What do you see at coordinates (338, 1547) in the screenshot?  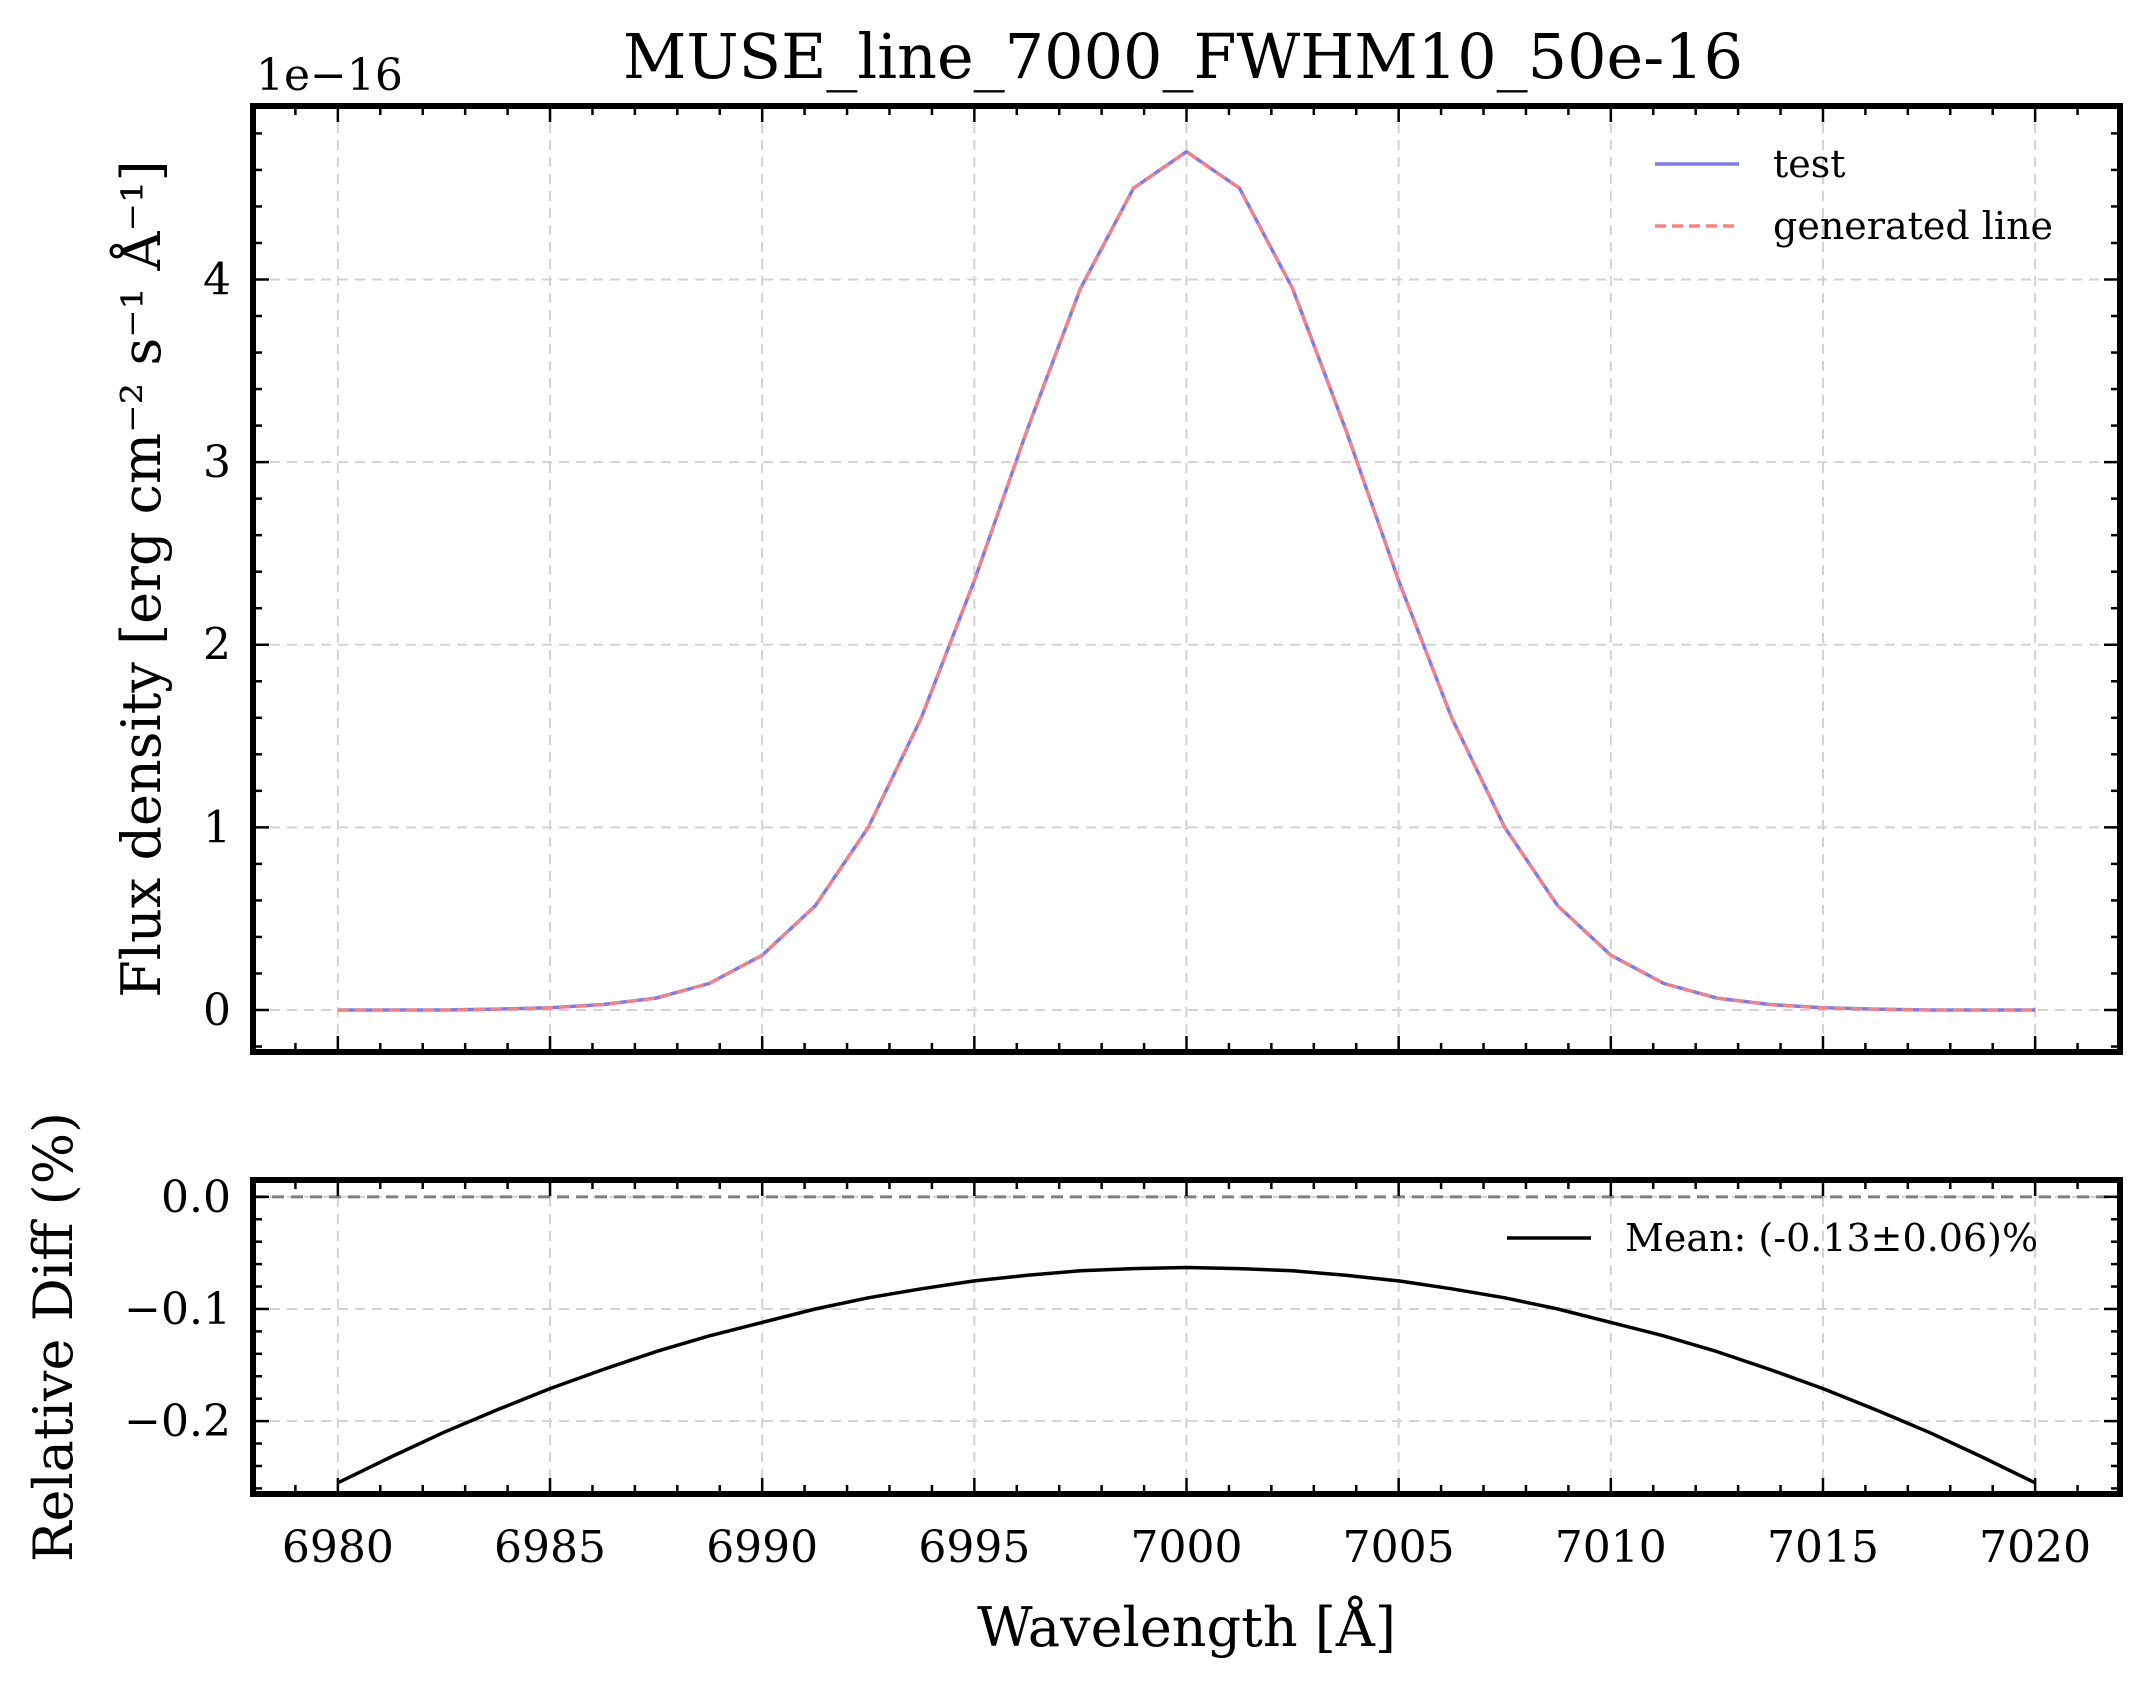 I see `bottom-x-tick-label-0: 6980` at bounding box center [338, 1547].